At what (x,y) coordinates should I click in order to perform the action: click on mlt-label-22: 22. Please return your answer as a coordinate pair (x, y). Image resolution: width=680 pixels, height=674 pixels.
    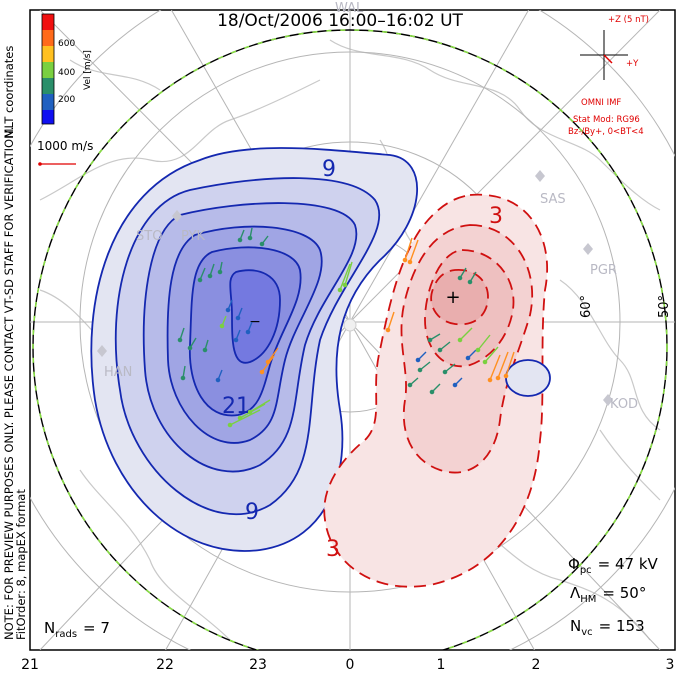
    Looking at the image, I should click on (165, 665).